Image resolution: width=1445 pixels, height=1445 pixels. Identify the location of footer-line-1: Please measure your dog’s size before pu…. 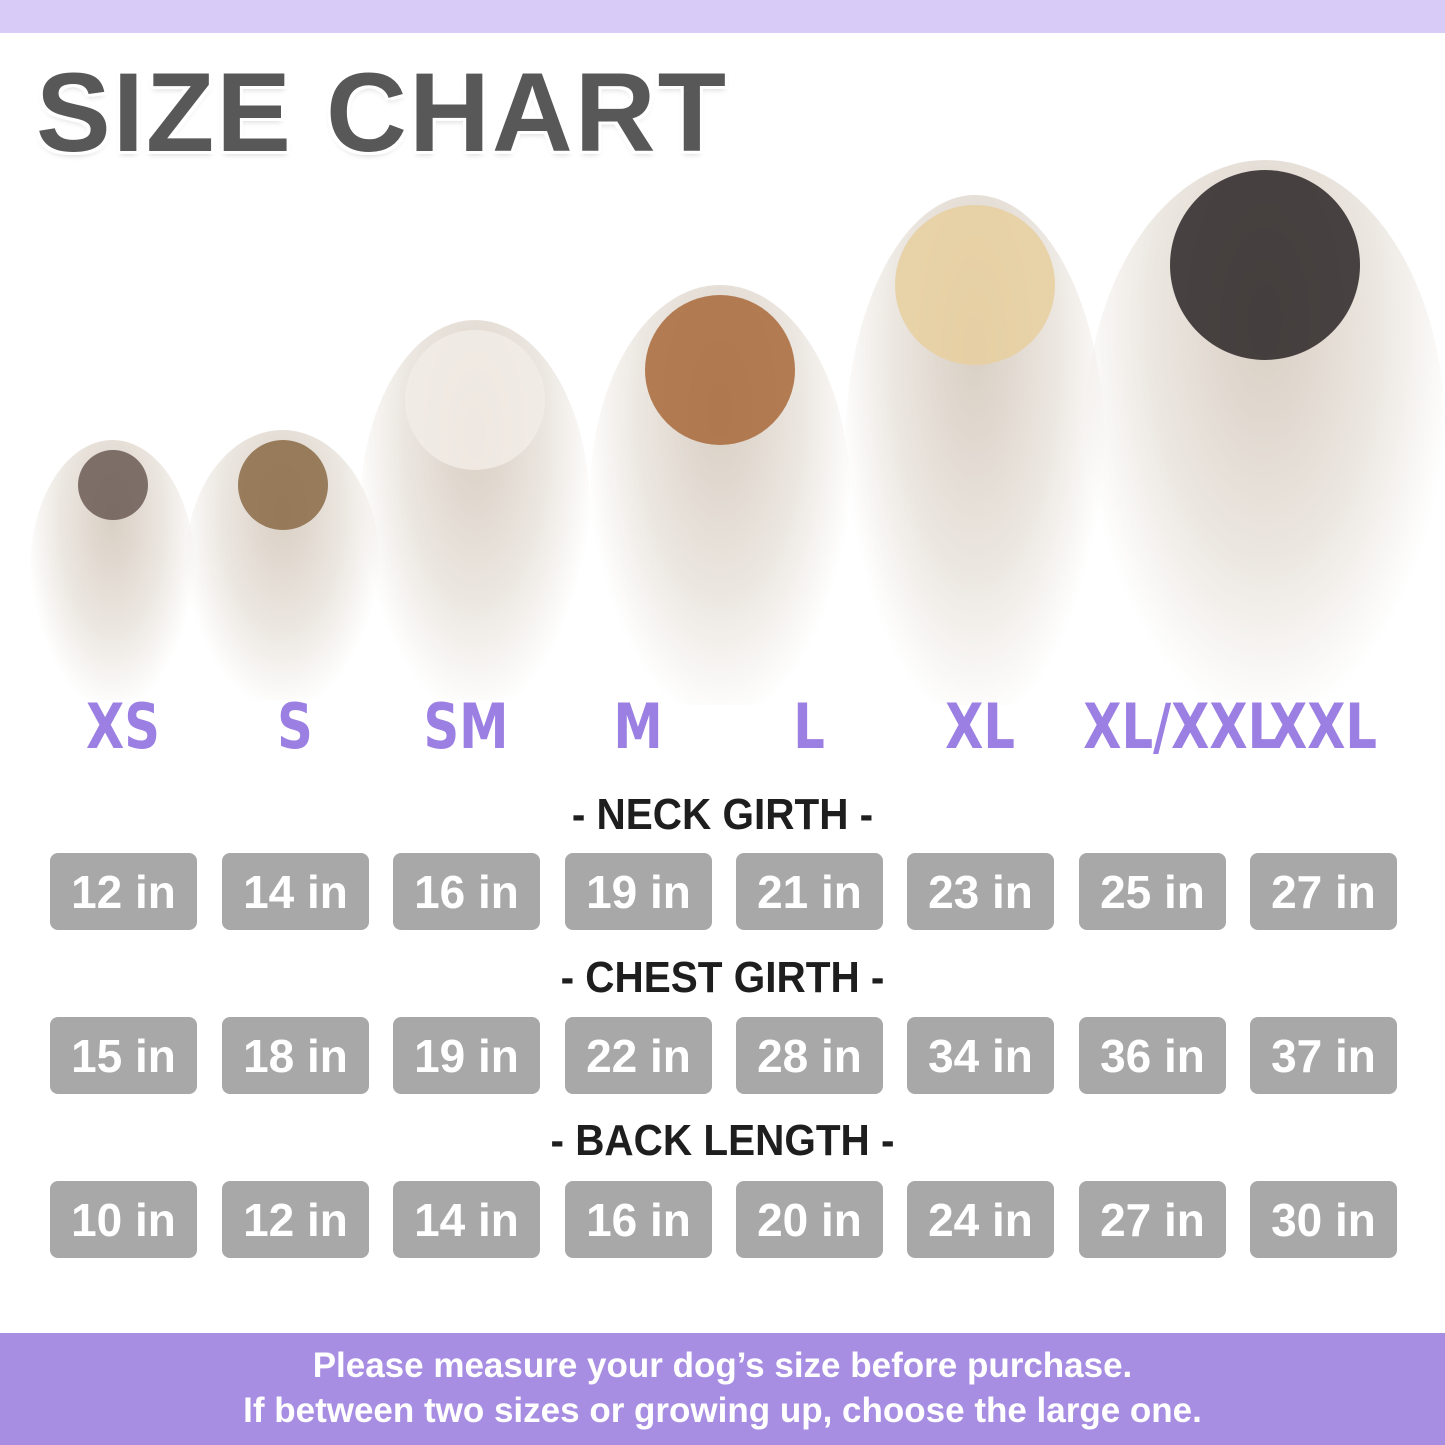
(722, 1365).